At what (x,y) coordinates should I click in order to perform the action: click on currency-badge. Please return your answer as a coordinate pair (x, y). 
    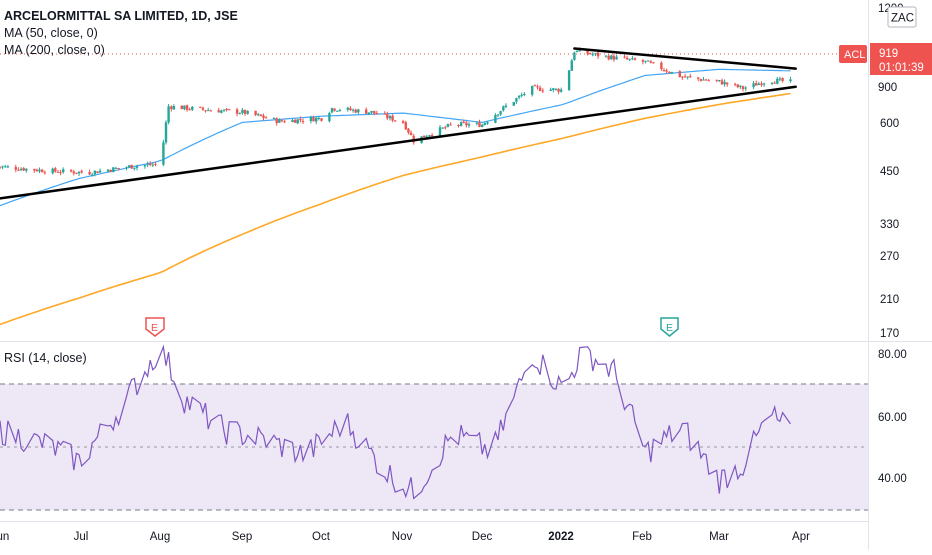
    Looking at the image, I should click on (902, 17).